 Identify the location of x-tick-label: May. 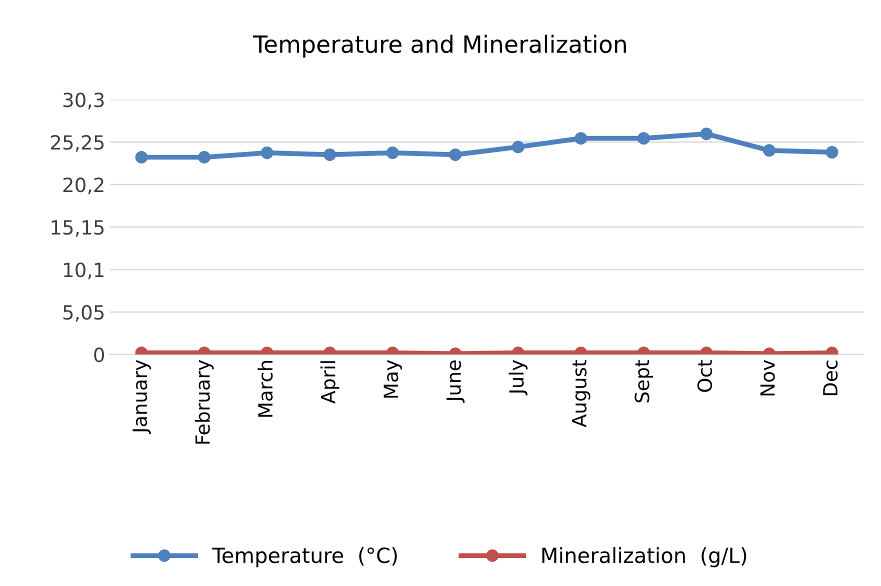
(393, 379).